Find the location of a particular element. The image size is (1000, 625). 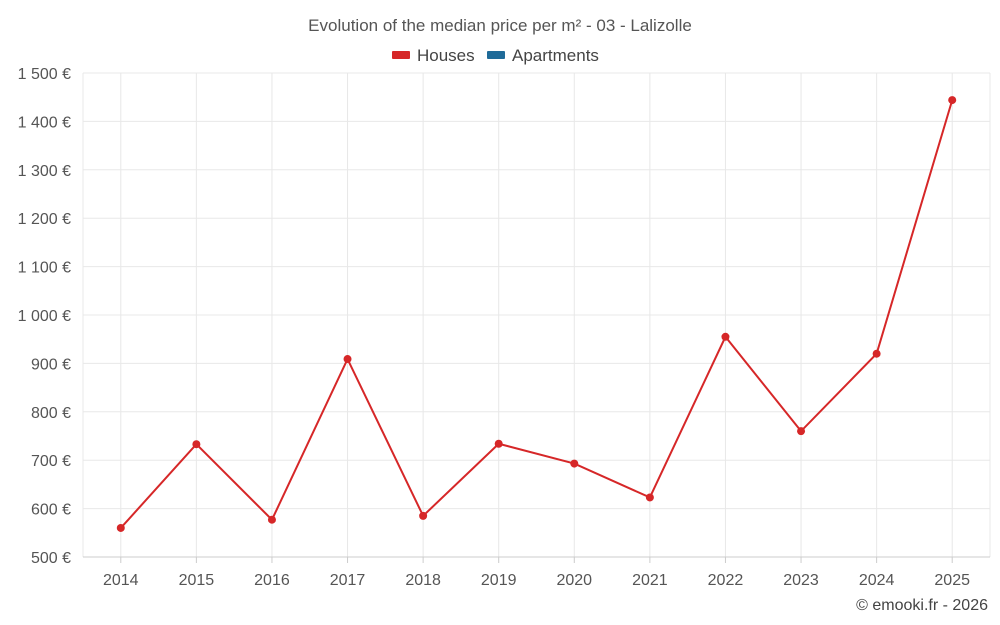

y-tick-label: 1 300 € is located at coordinates (44, 171).